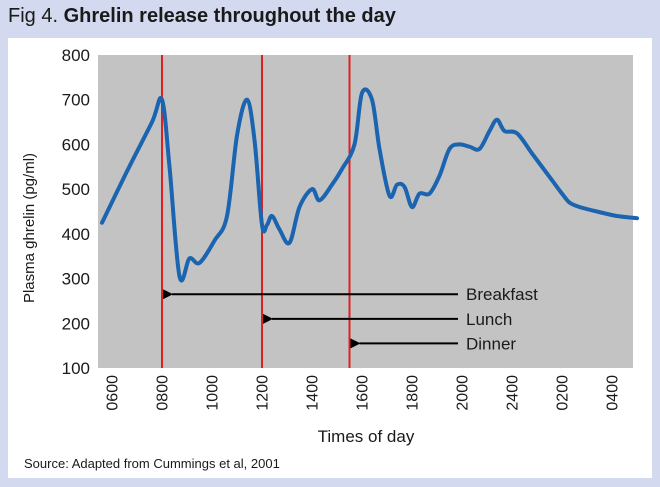 Image resolution: width=660 pixels, height=487 pixels. Describe the element at coordinates (413, 393) in the screenshot. I see `x-tick-label: 1800` at that location.